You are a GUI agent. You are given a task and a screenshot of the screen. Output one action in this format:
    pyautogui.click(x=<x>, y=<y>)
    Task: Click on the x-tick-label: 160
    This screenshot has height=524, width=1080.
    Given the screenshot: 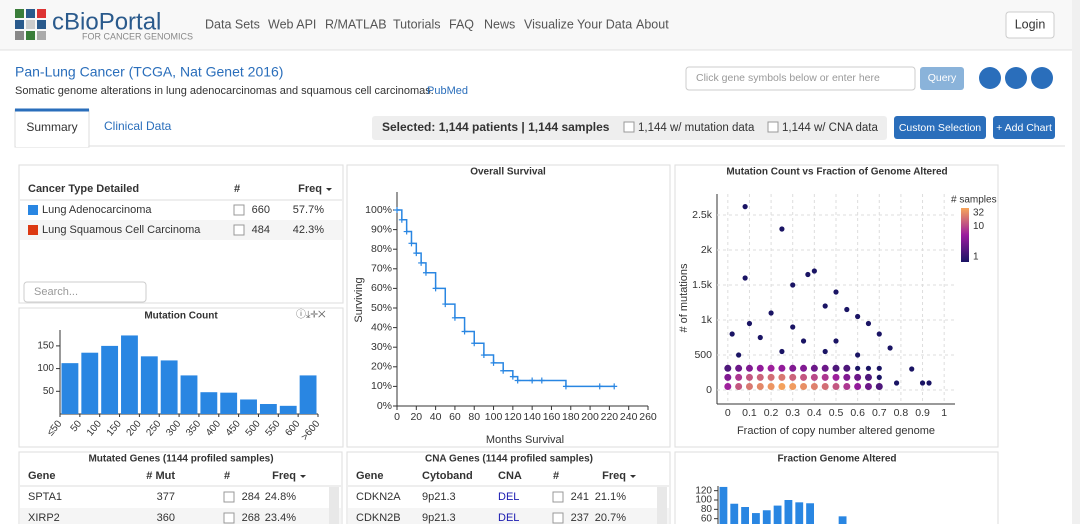 What is the action you would take?
    pyautogui.click(x=552, y=417)
    